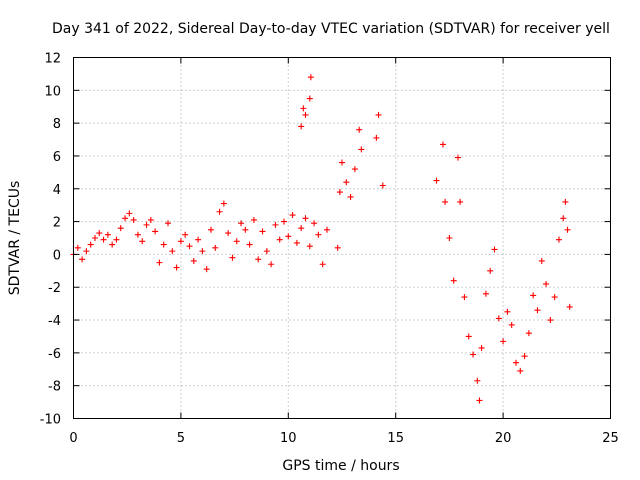 The width and height of the screenshot is (640, 480). I want to click on x-tick-labels: 0 5 10 15 20 25, so click(343, 438).